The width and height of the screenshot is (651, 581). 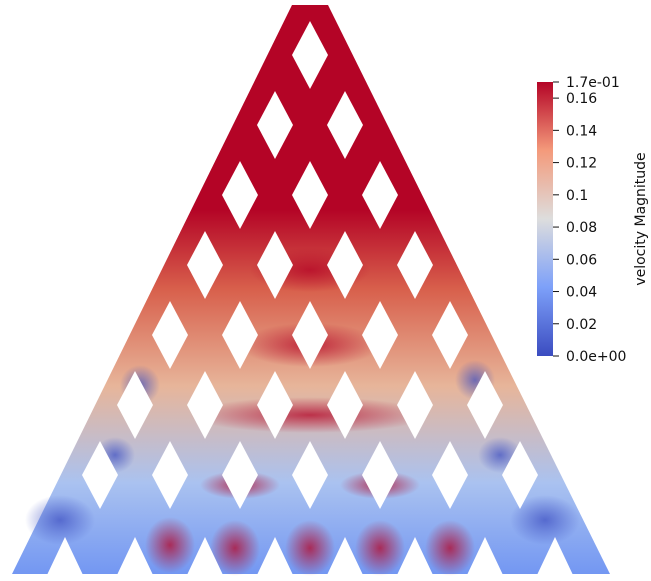 I want to click on colorbar-tick-label: 0.1, so click(x=577, y=196).